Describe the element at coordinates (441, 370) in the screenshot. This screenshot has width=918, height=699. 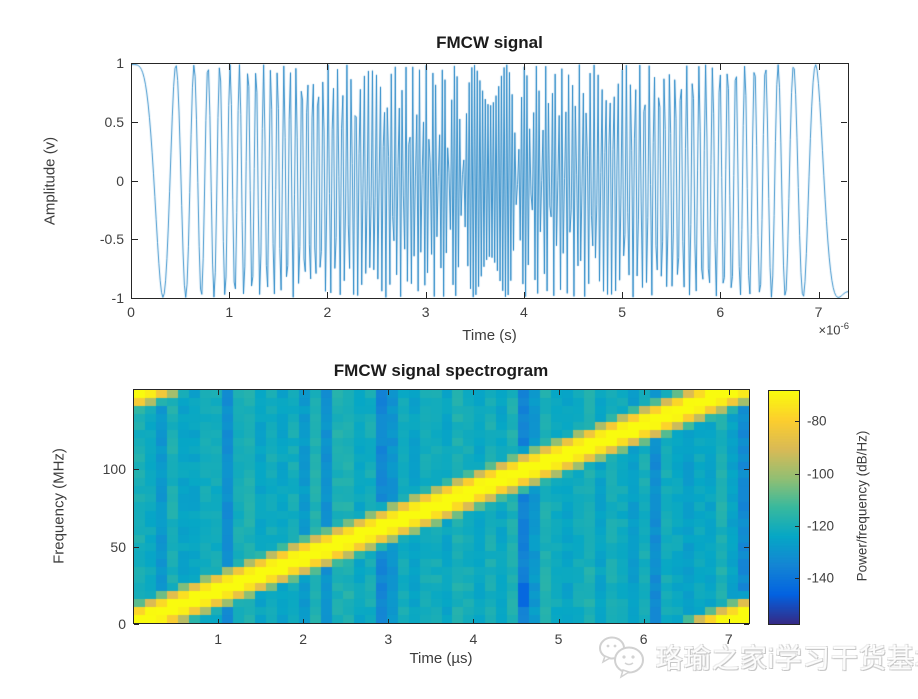
I see `bottom-chart-title: FMCW signal spectrogram` at that location.